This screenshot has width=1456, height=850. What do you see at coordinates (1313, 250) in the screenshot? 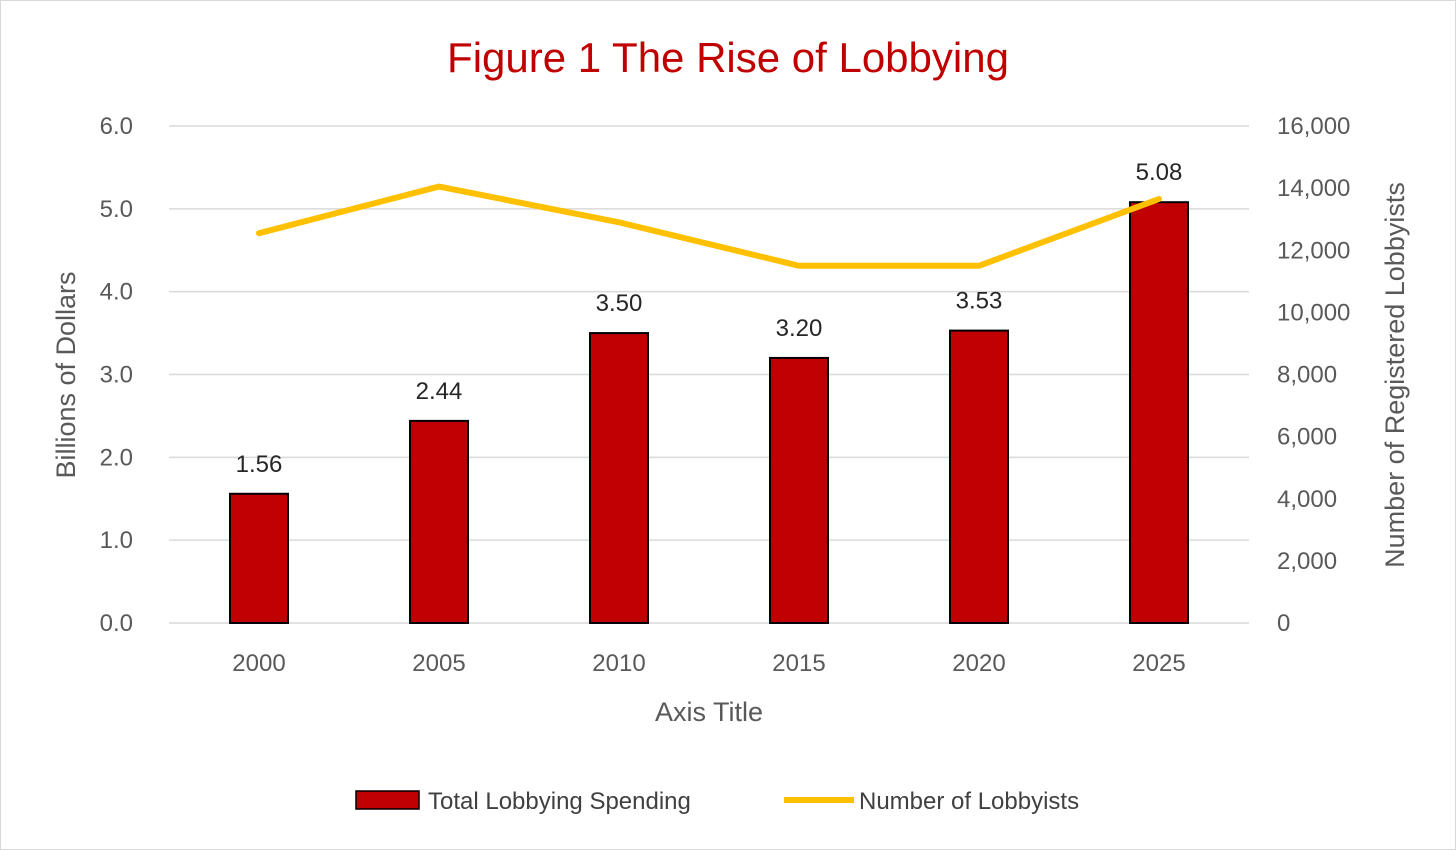
I see `y2-tick-label: 12,000` at bounding box center [1313, 250].